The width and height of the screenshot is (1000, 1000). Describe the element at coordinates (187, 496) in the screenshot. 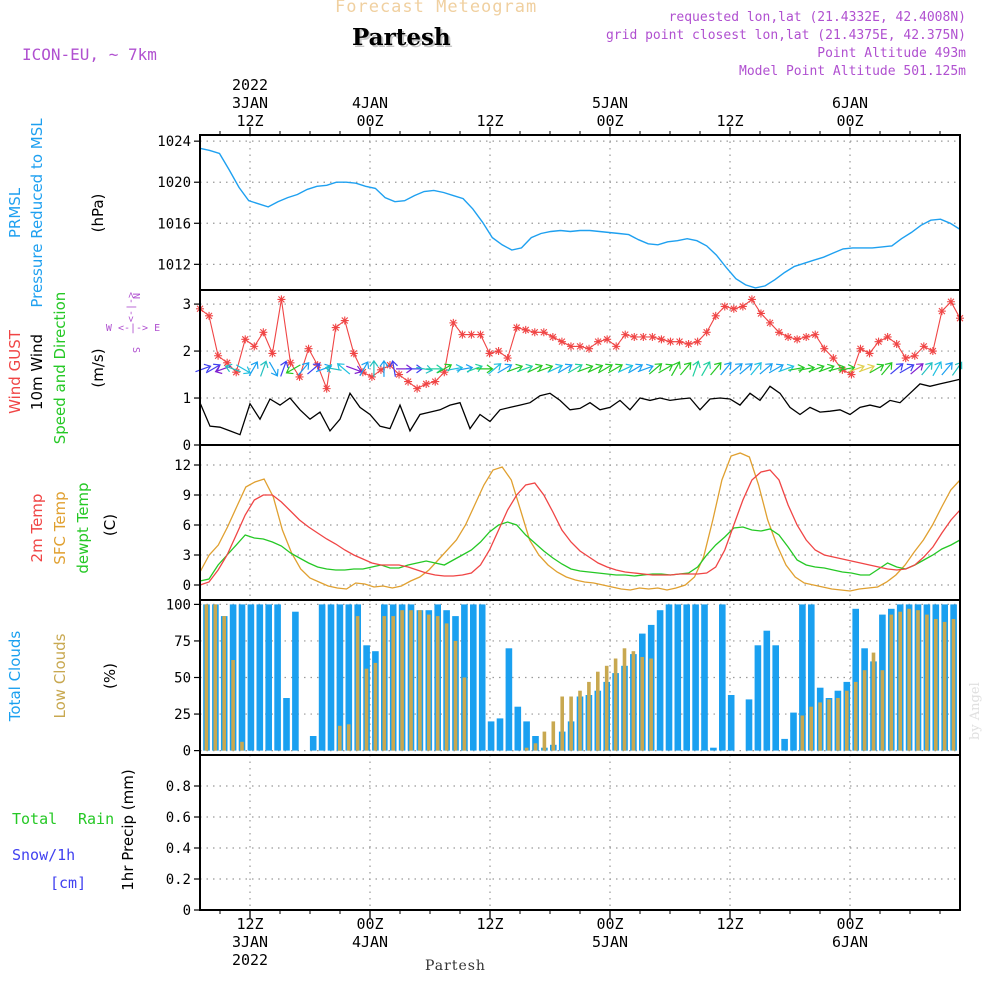

I see `y-tick-label: 9` at that location.